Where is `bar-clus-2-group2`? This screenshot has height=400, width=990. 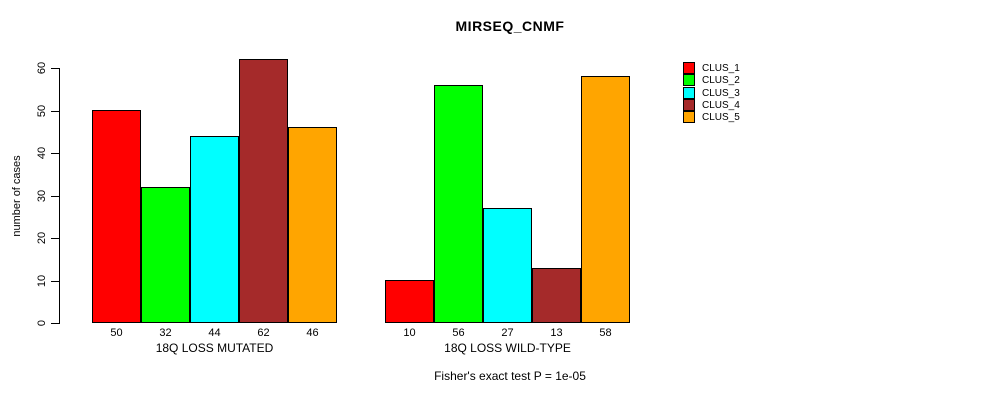 bar-clus-2-group2 is located at coordinates (458, 204).